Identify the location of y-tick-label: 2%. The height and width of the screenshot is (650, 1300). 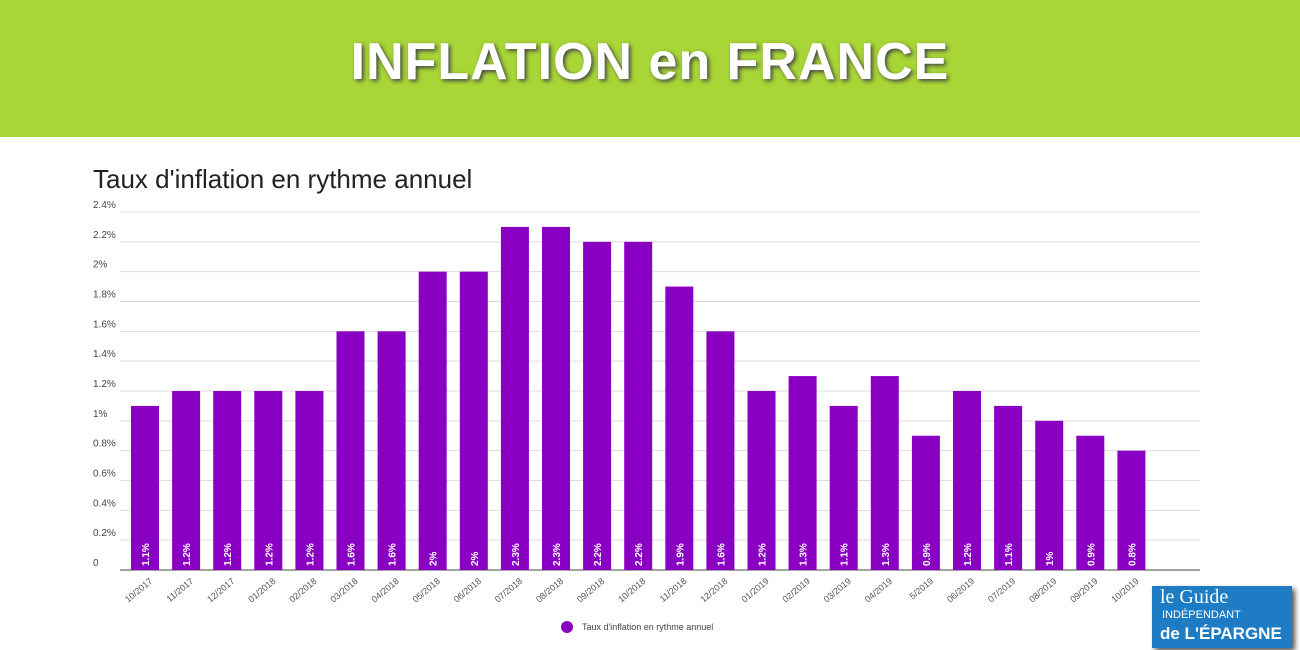
(100, 265).